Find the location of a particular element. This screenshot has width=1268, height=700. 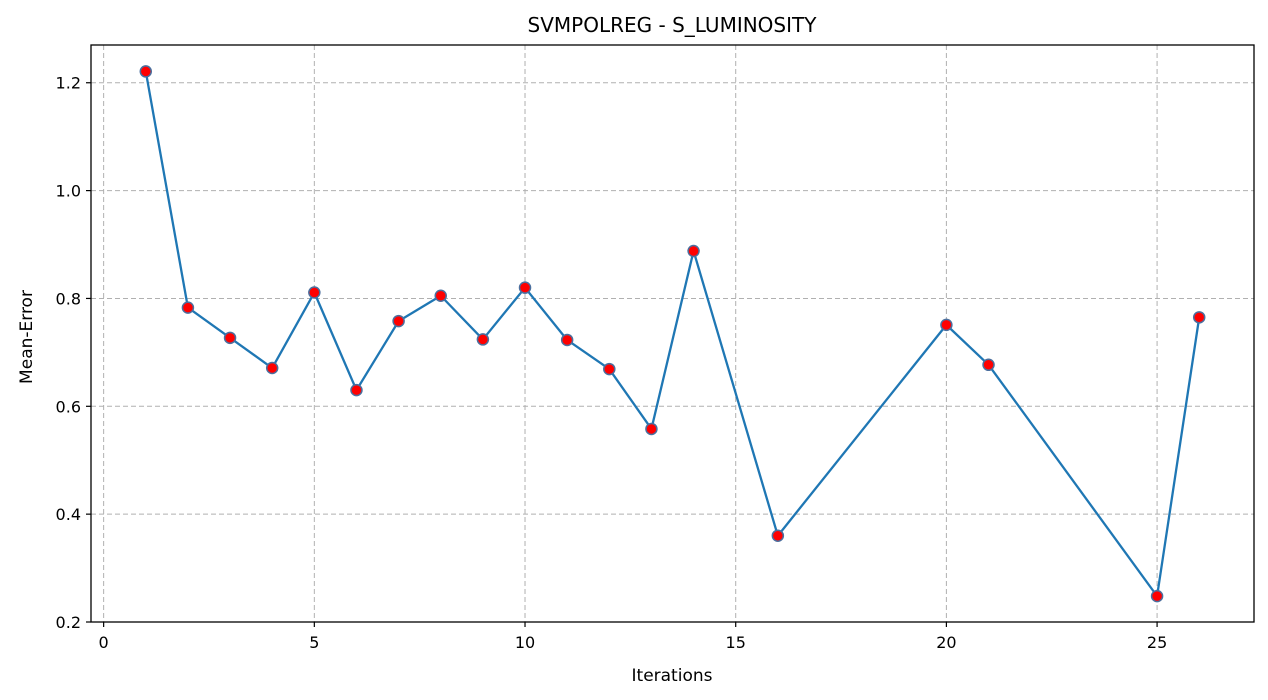

y-tick-label: 1.2 is located at coordinates (68, 83).